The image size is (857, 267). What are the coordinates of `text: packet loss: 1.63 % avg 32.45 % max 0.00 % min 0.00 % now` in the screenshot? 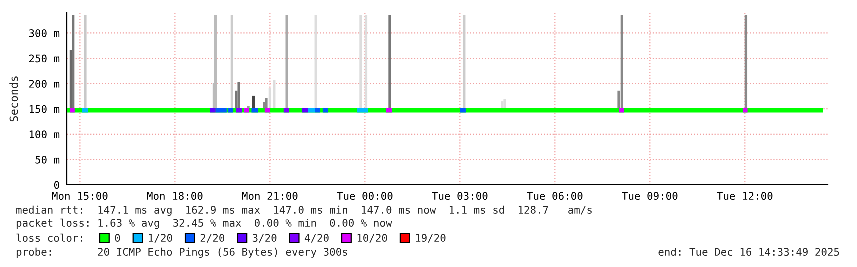 It's located at (204, 224).